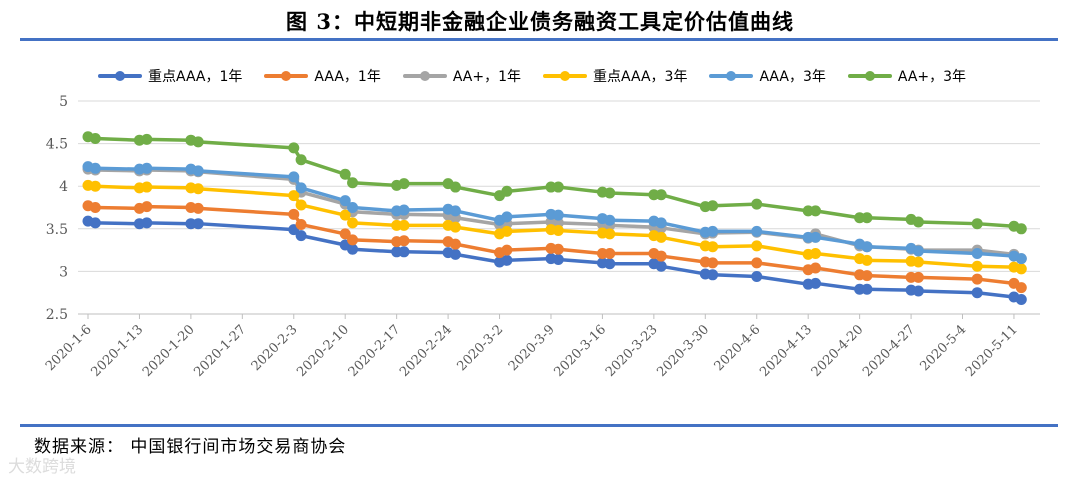  What do you see at coordinates (480, 348) in the screenshot?
I see `x-tick-label: 2020-3-2` at bounding box center [480, 348].